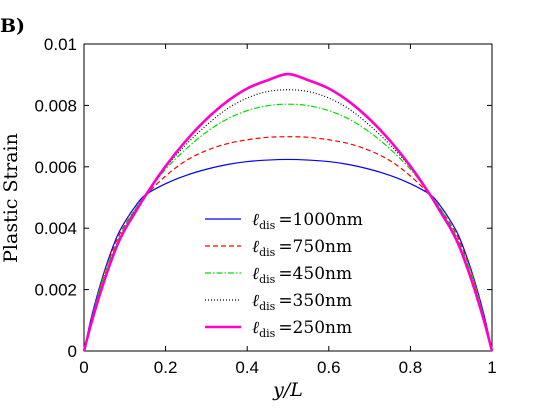  What do you see at coordinates (12, 26) in the screenshot?
I see `panel-label: B)` at bounding box center [12, 26].